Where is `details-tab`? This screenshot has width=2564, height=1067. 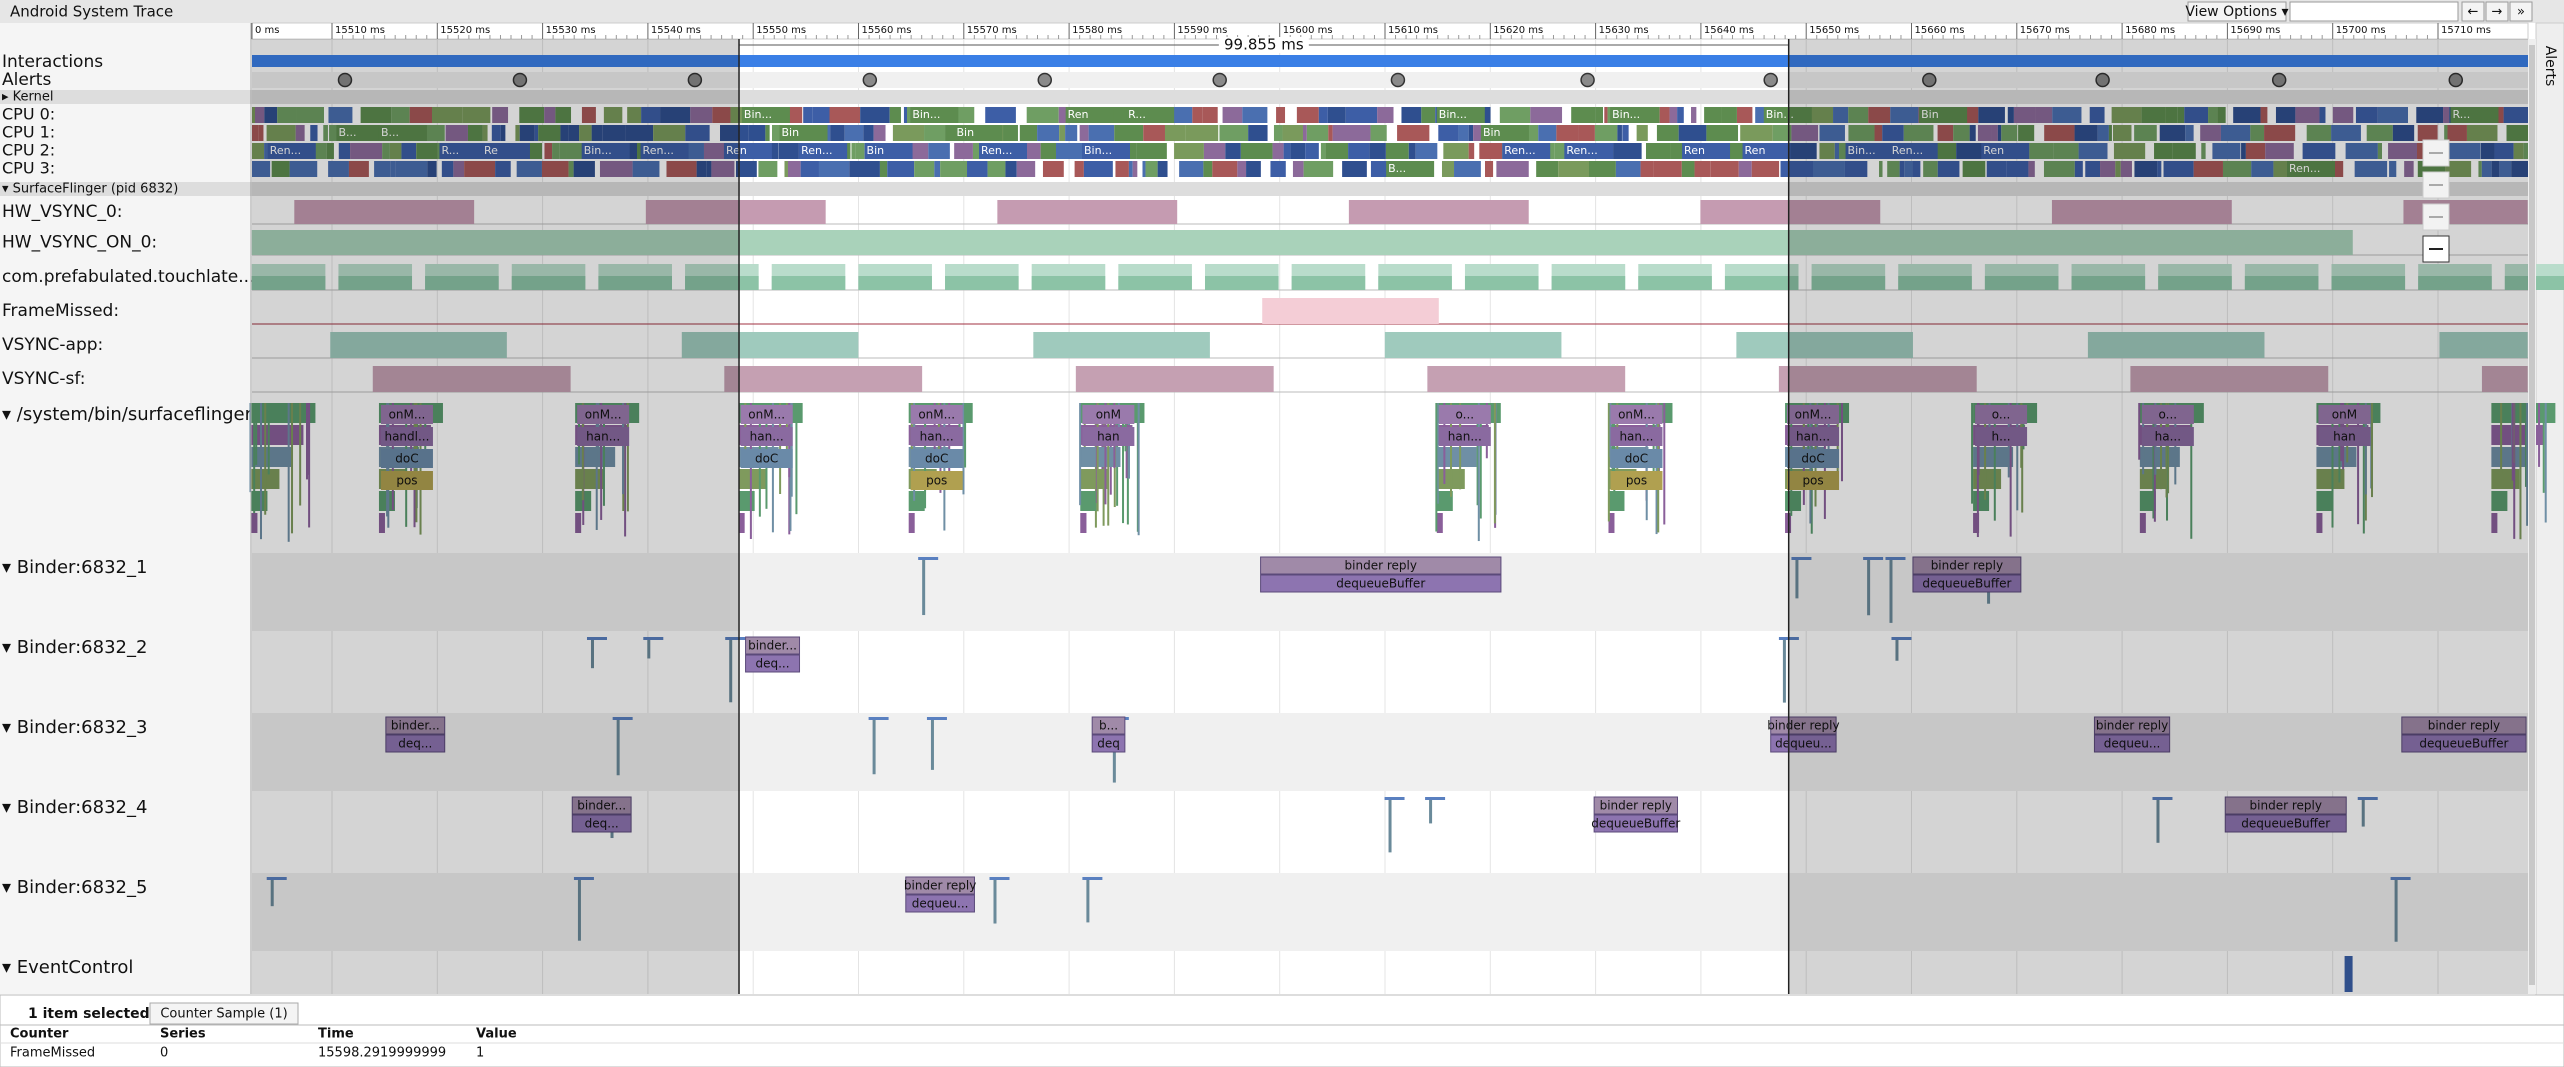 details-tab is located at coordinates (224, 1013).